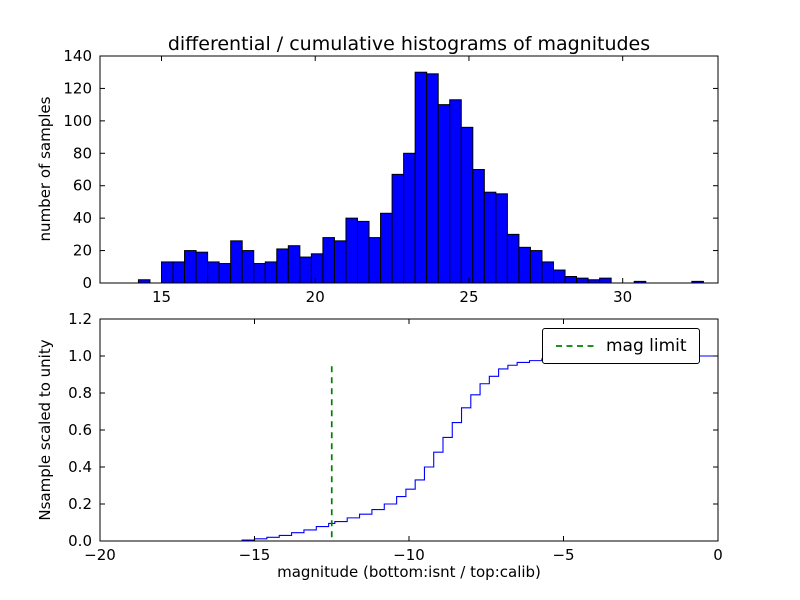  What do you see at coordinates (718, 555) in the screenshot?
I see `x-tick-label: 0` at bounding box center [718, 555].